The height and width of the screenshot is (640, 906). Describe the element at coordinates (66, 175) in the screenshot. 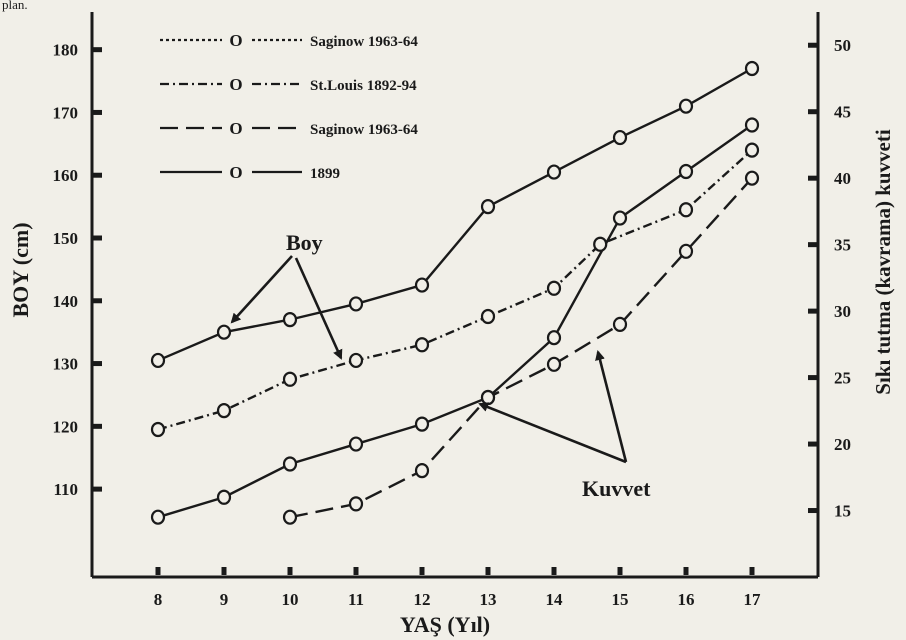

I see `y-tick-label: 160` at that location.